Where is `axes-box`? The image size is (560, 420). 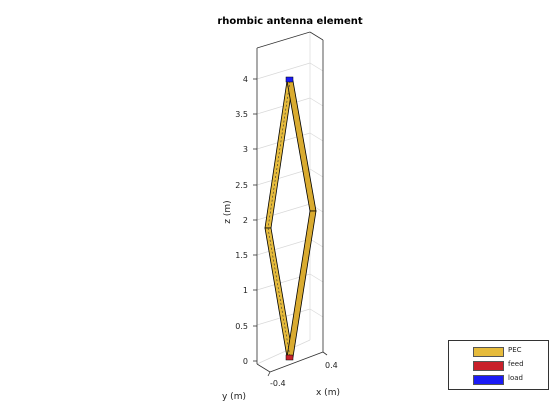 axes-box is located at coordinates (290, 202).